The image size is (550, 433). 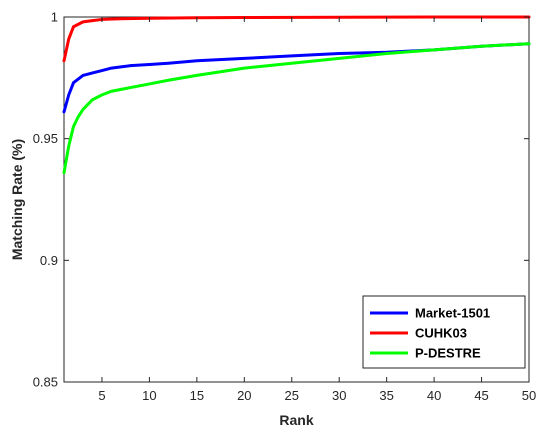 I want to click on y-tick-label: 0.95, so click(x=45, y=138).